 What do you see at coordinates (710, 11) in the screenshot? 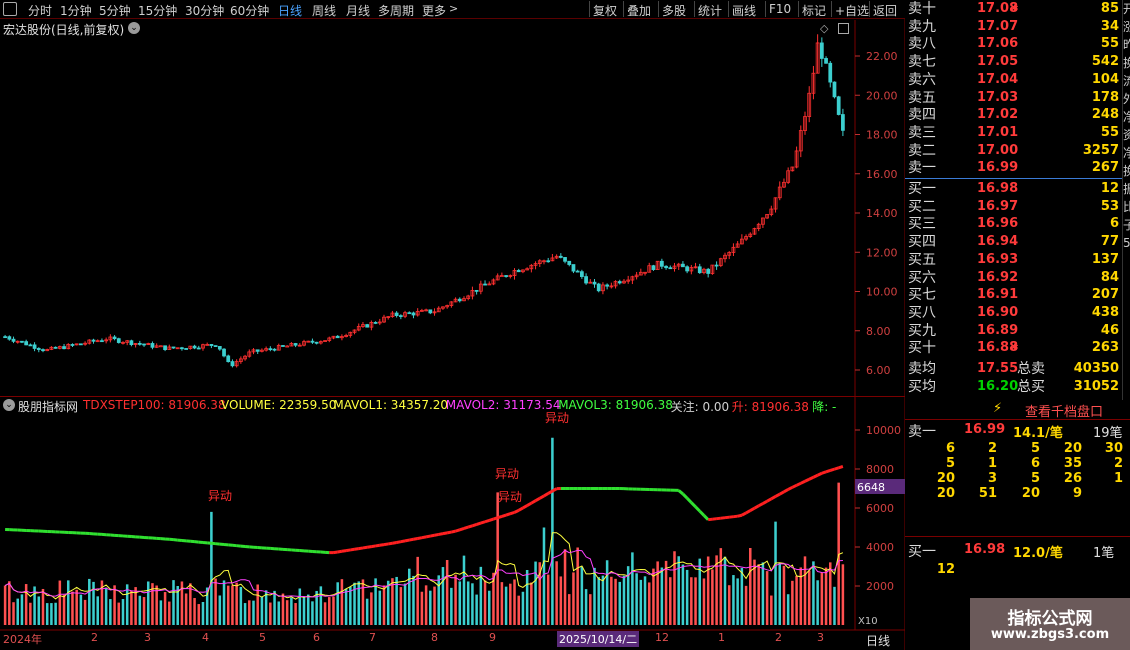
I see `toolbar-action-3: 统计` at bounding box center [710, 11].